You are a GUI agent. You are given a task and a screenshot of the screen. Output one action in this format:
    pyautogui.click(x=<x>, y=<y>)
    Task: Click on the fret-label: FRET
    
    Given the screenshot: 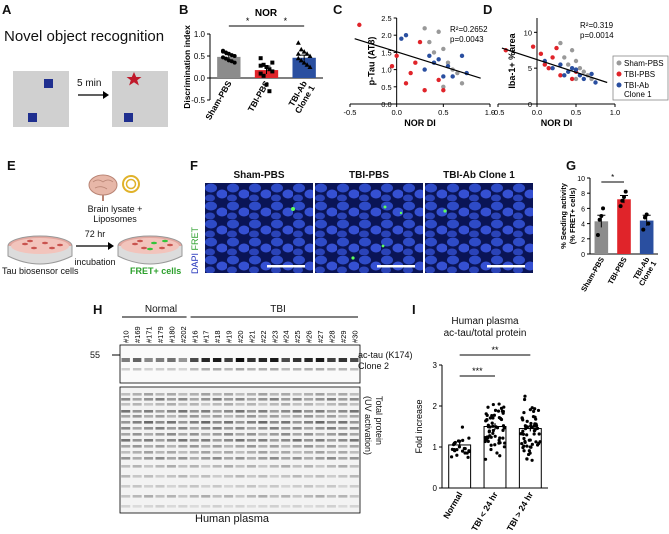 What is the action you would take?
    pyautogui.click(x=195, y=238)
    